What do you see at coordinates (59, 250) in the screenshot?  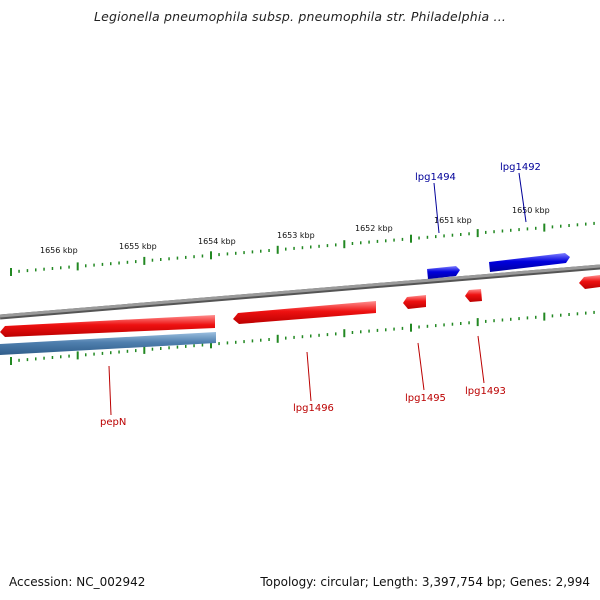 I see `kbp-label-1656: 1656 kbp` at bounding box center [59, 250].